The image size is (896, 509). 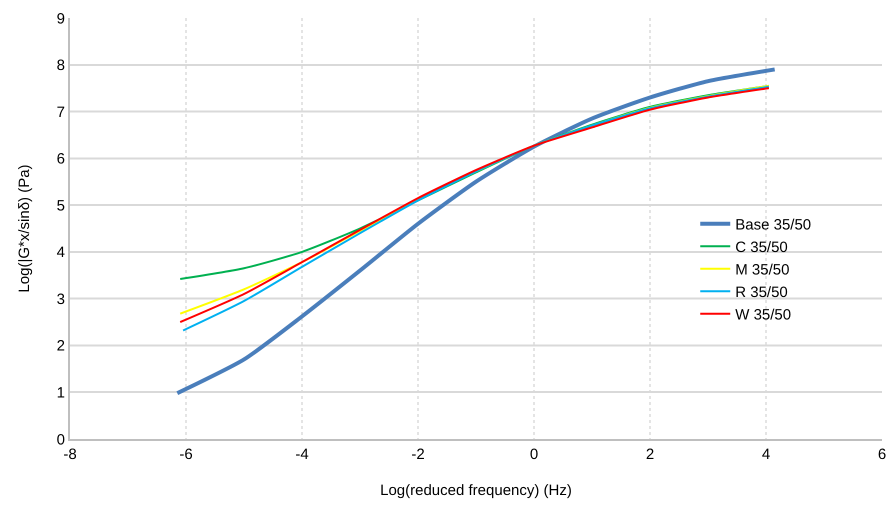 What do you see at coordinates (60, 112) in the screenshot?
I see `y-tick-label: 7` at bounding box center [60, 112].